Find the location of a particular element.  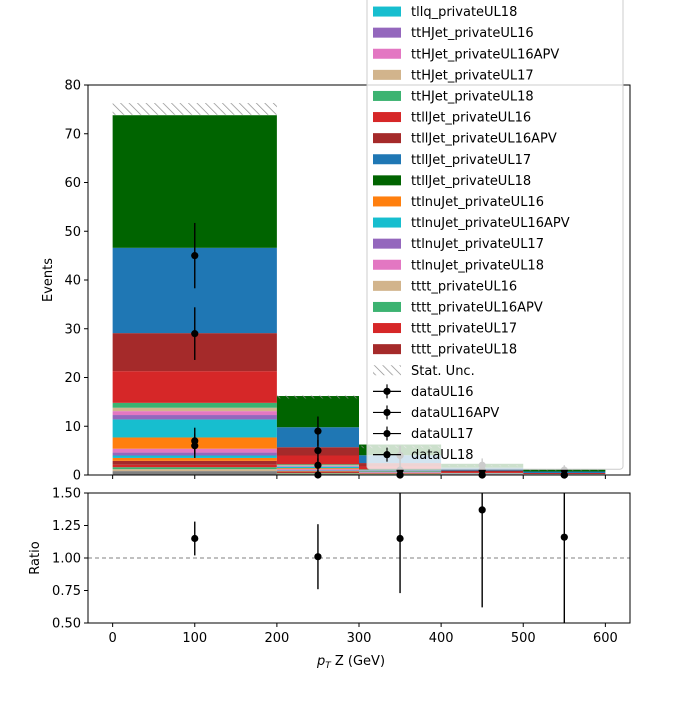

main-ytick-label-4: 40 is located at coordinates (72, 281).